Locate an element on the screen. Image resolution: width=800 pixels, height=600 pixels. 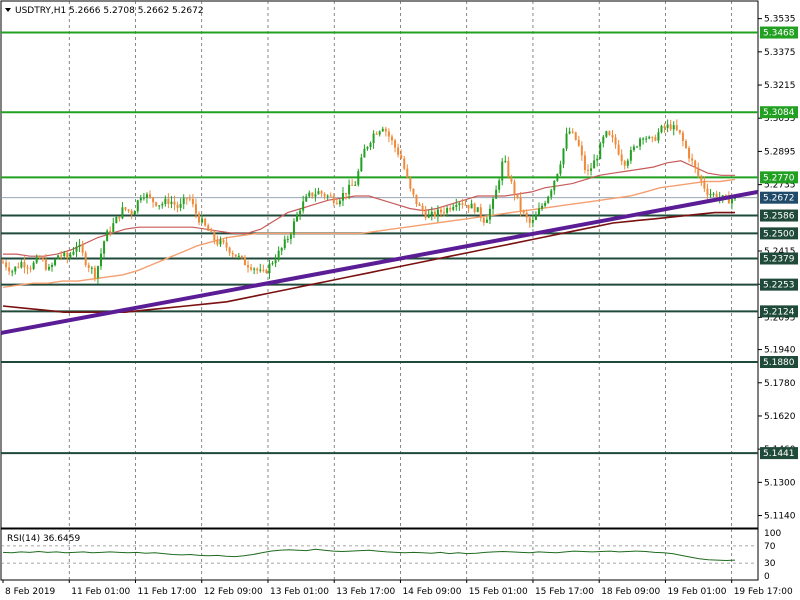
rsi-layer is located at coordinates (379, 554).